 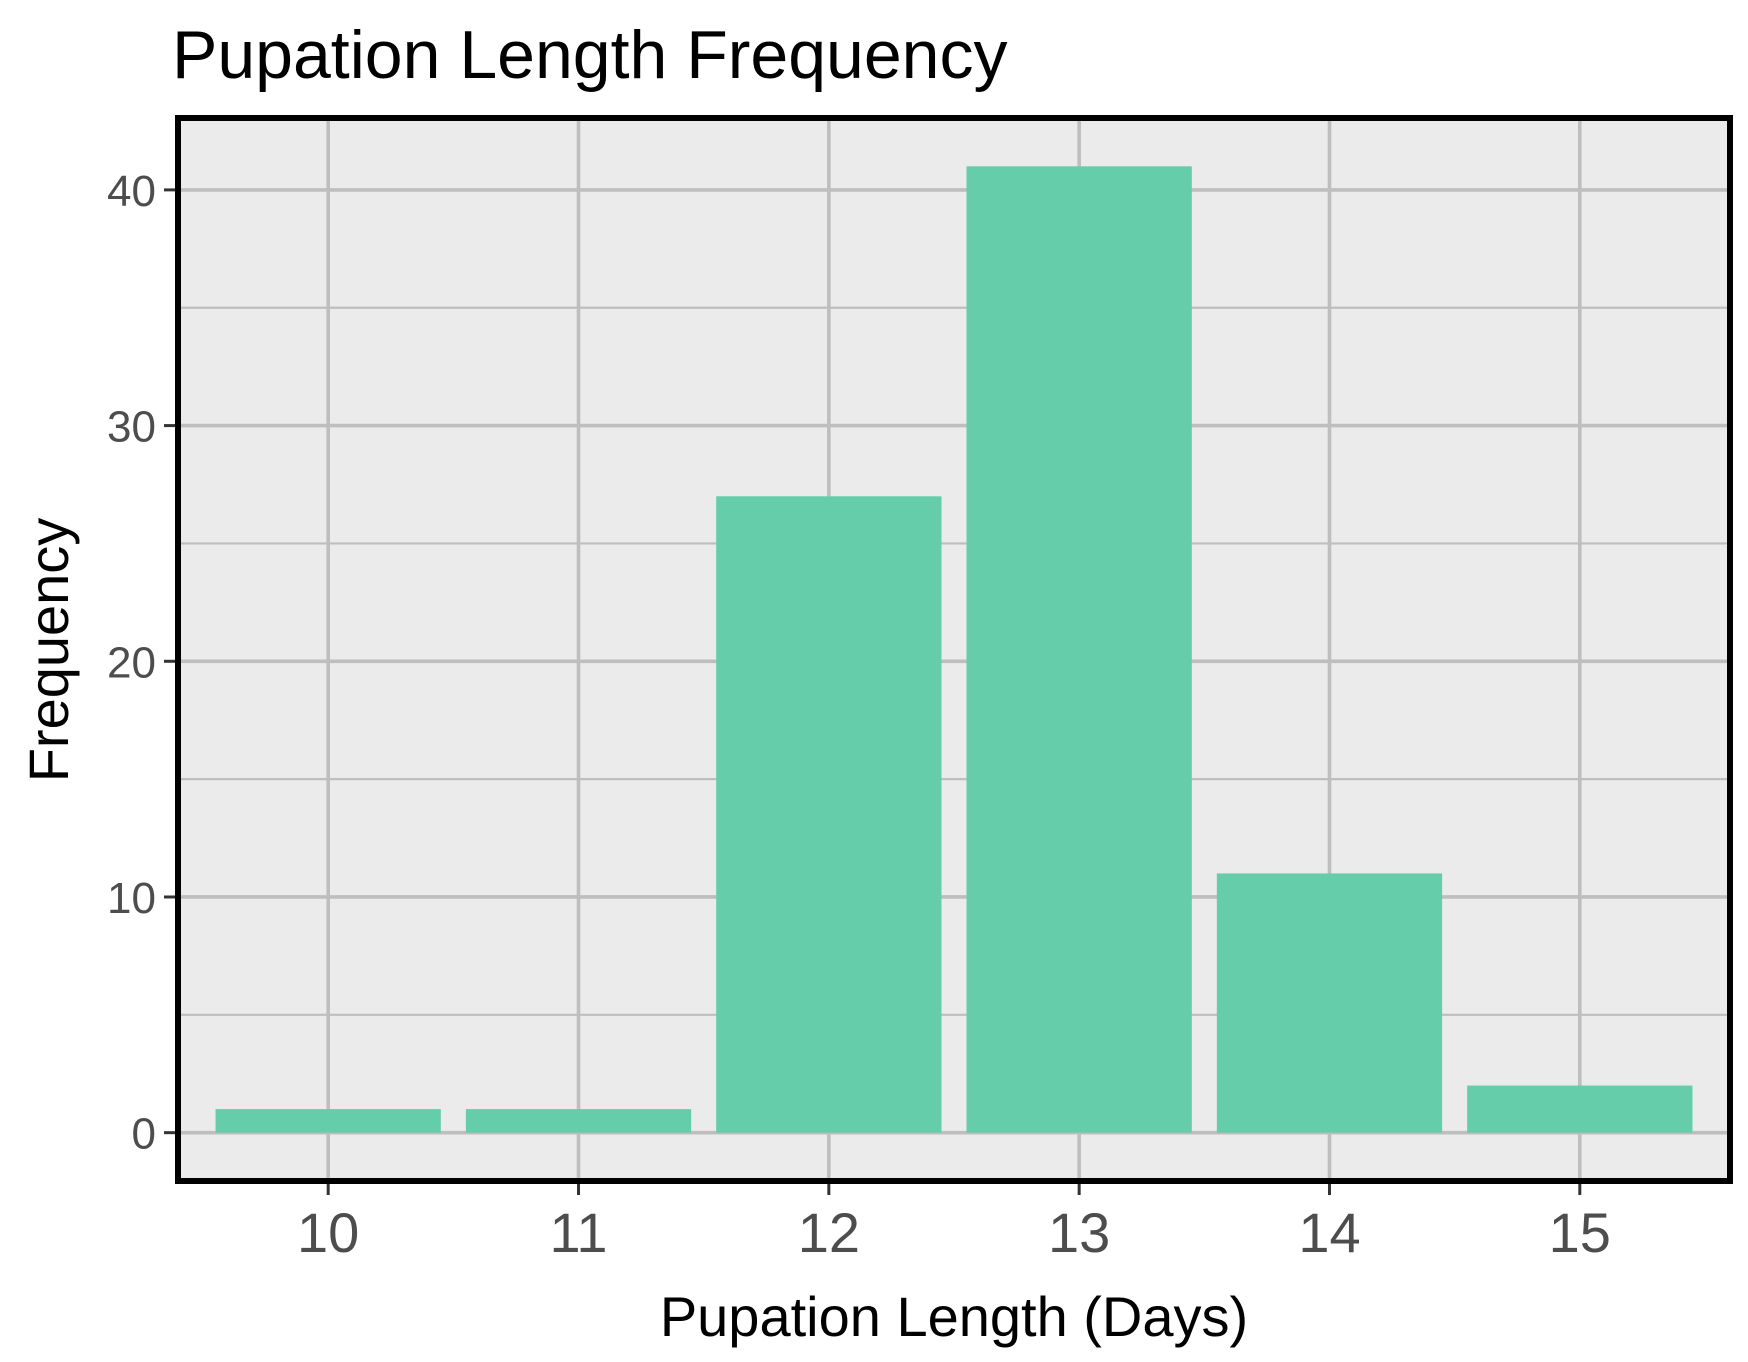 I want to click on x-tick-label: 11, so click(x=578, y=1232).